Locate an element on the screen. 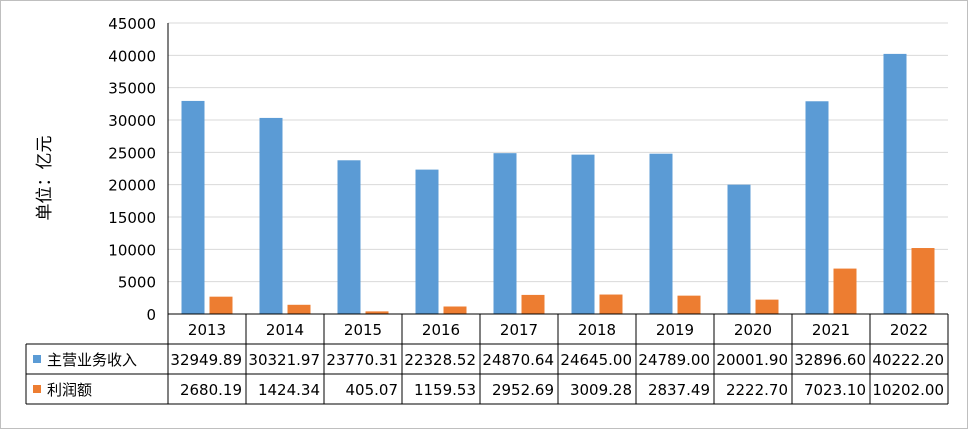  data-label: 2837.49 is located at coordinates (679, 390).